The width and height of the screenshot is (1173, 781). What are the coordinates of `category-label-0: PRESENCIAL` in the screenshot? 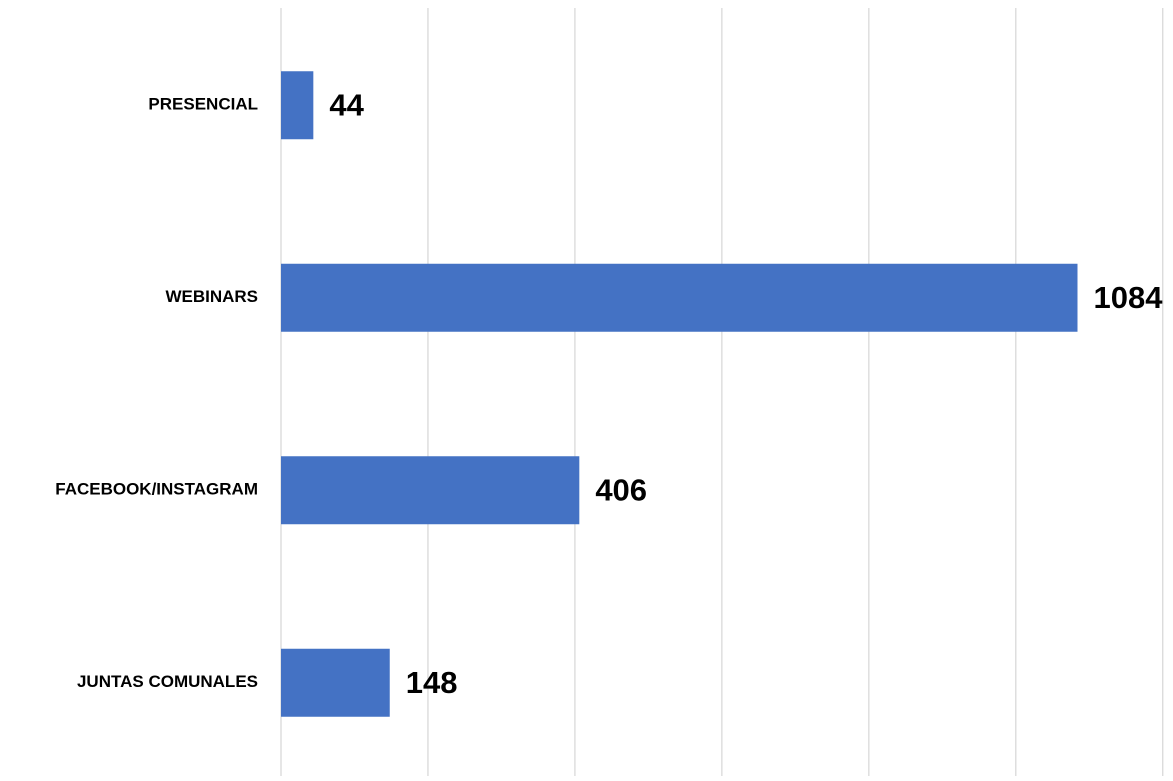 It's located at (203, 104).